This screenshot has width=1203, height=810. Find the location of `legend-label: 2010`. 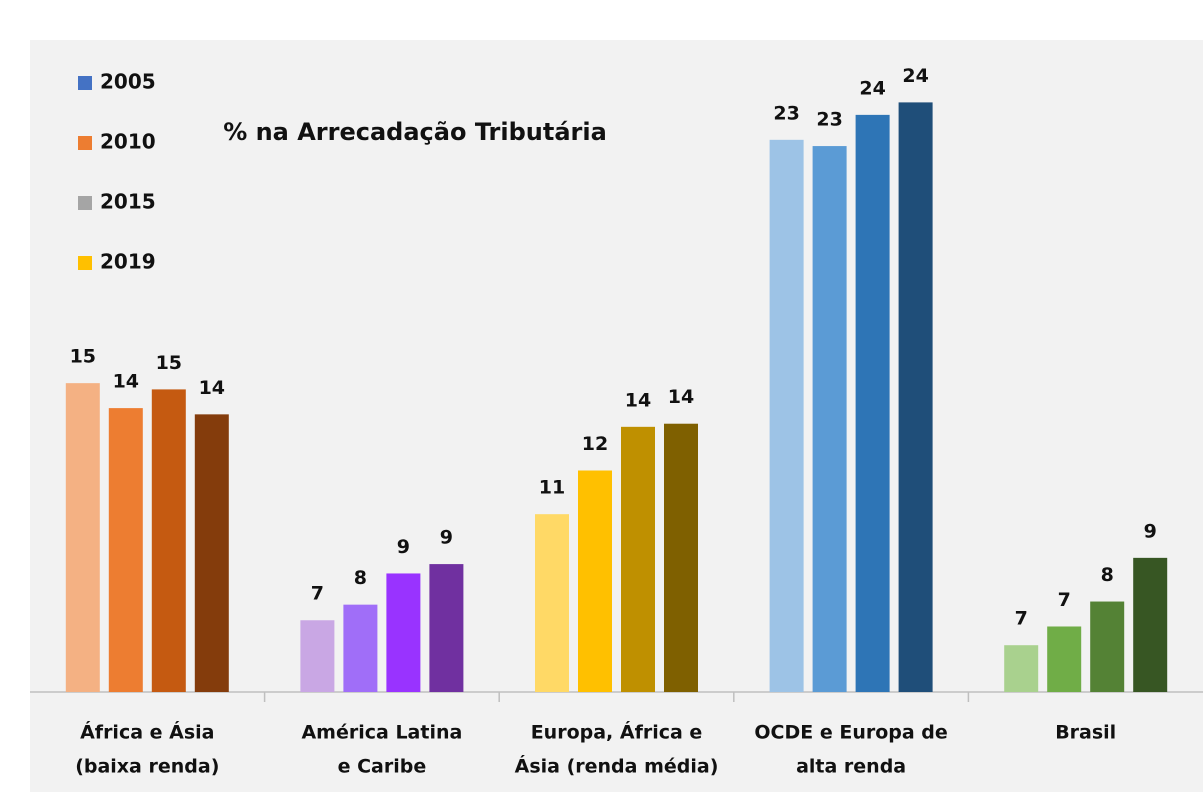

legend-label: 2010 is located at coordinates (128, 142).